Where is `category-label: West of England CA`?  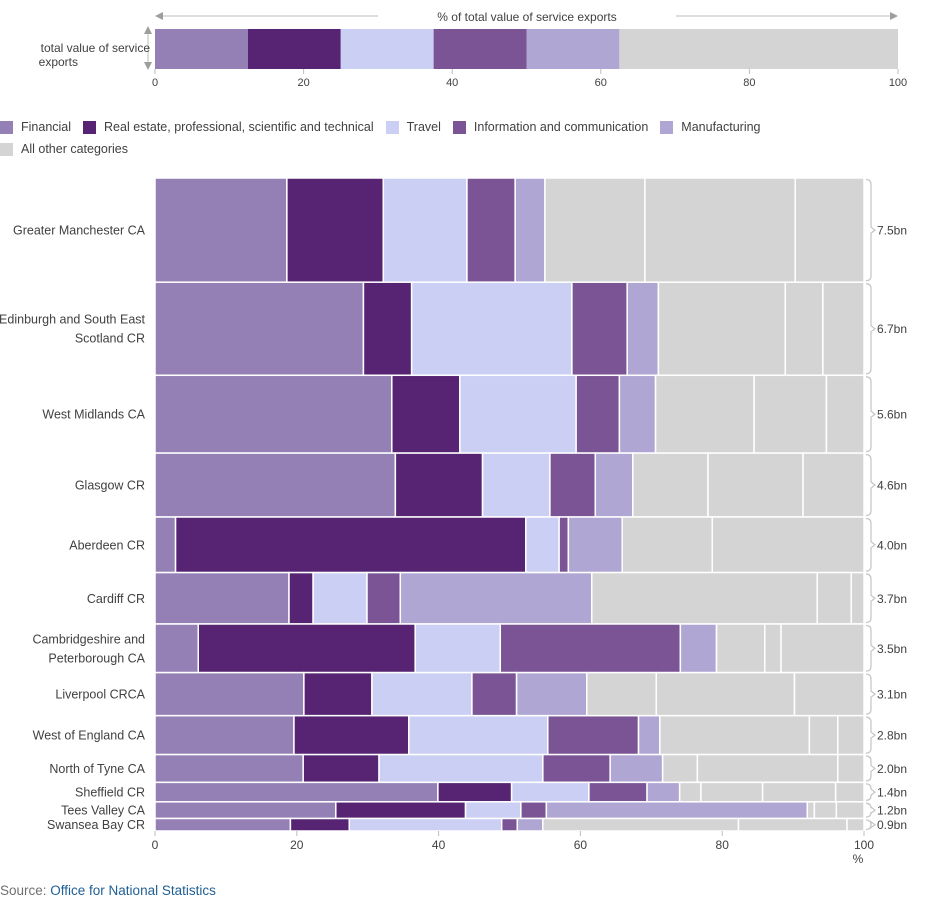 category-label: West of England CA is located at coordinates (89, 736).